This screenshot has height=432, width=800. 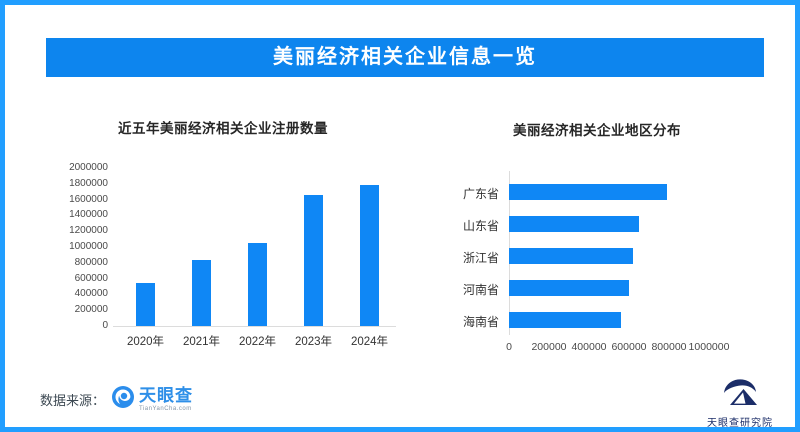 What do you see at coordinates (88, 246) in the screenshot?
I see `y-axis-tick-label: 1000000` at bounding box center [88, 246].